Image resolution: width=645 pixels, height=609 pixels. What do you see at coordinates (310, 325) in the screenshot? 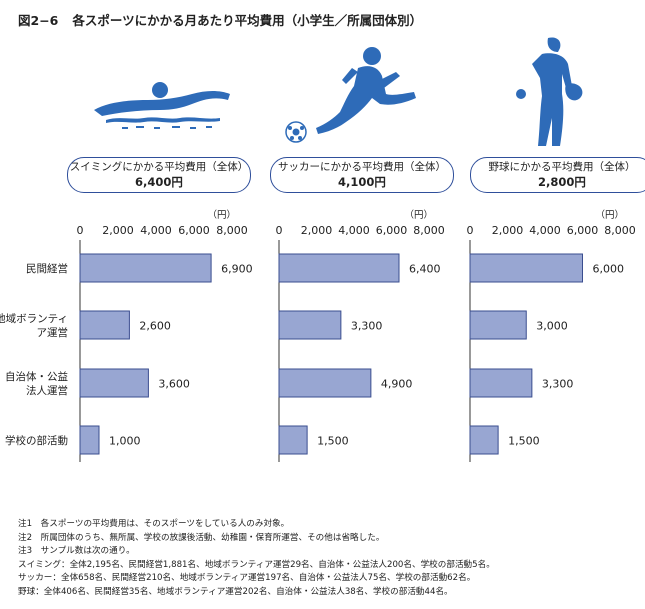
I see `soccer-bar-volunteer` at bounding box center [310, 325].